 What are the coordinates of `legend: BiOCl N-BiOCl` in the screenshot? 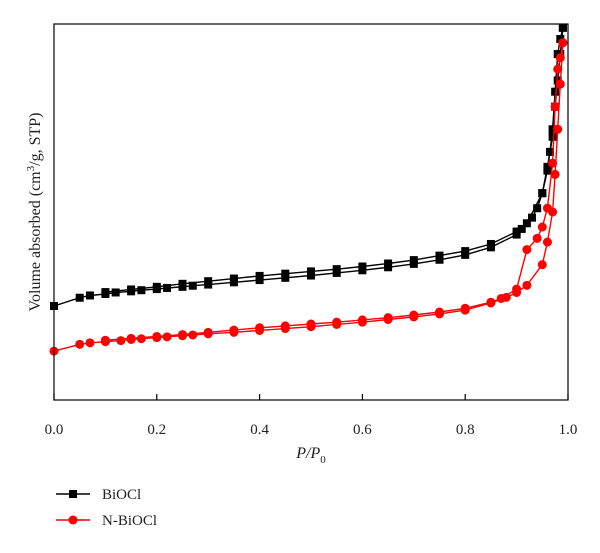 It's located at (106, 508).